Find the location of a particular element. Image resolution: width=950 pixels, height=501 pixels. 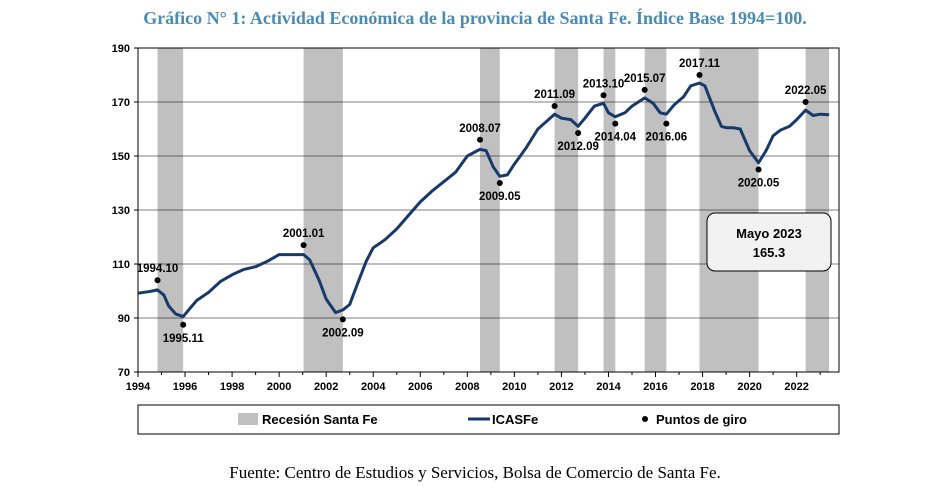

x-tick-label: 2016 is located at coordinates (655, 387).